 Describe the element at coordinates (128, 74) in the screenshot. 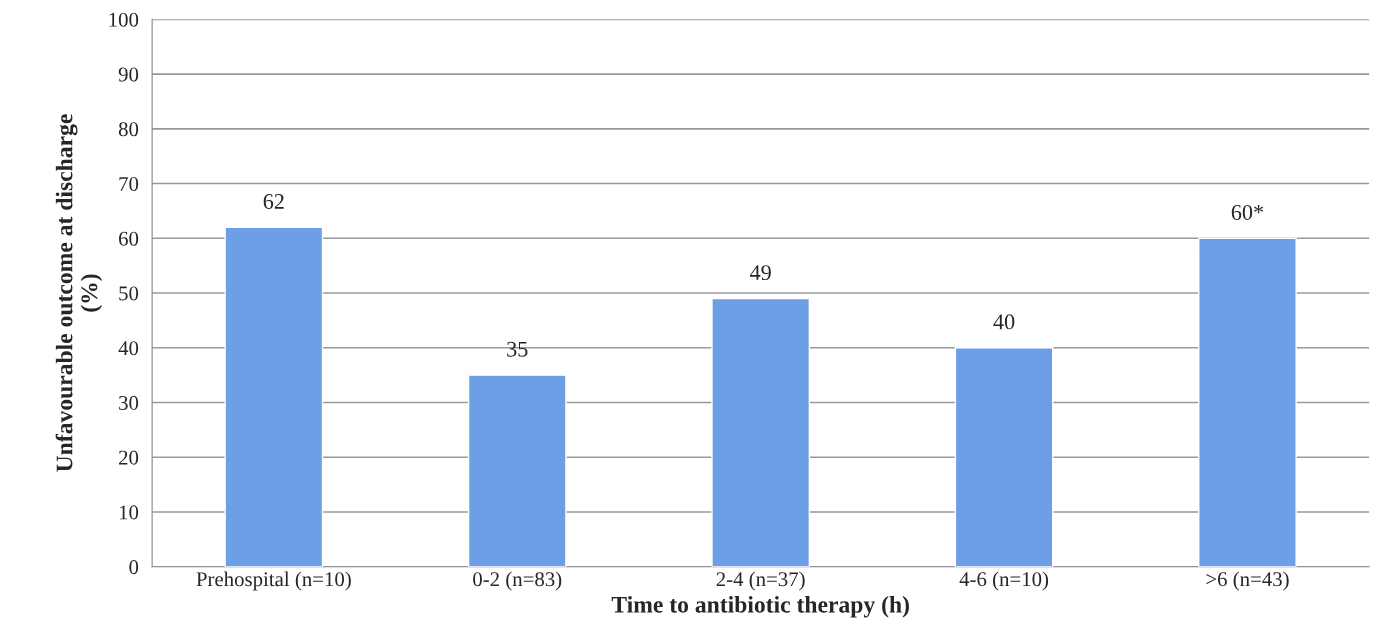

I see `y-tick-label: 90` at that location.